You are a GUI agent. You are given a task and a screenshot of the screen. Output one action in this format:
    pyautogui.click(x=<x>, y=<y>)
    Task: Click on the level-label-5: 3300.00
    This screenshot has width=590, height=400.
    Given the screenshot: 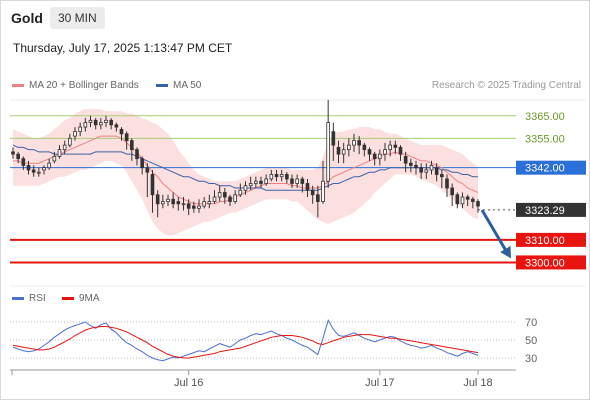 What is the action you would take?
    pyautogui.click(x=545, y=263)
    